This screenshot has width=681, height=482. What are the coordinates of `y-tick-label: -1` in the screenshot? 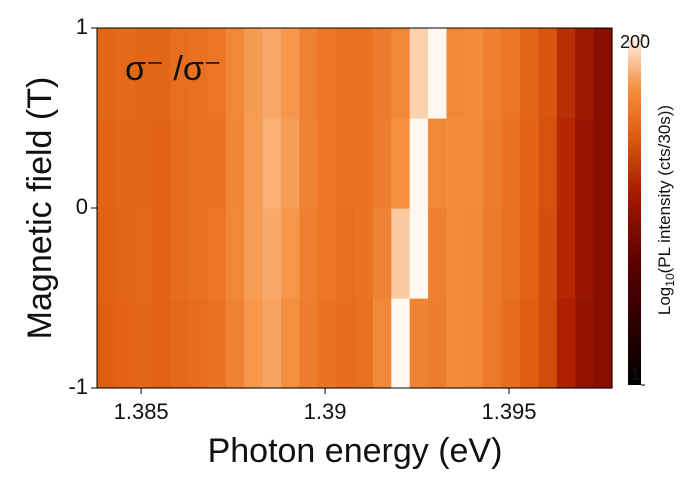 It's located at (78, 386).